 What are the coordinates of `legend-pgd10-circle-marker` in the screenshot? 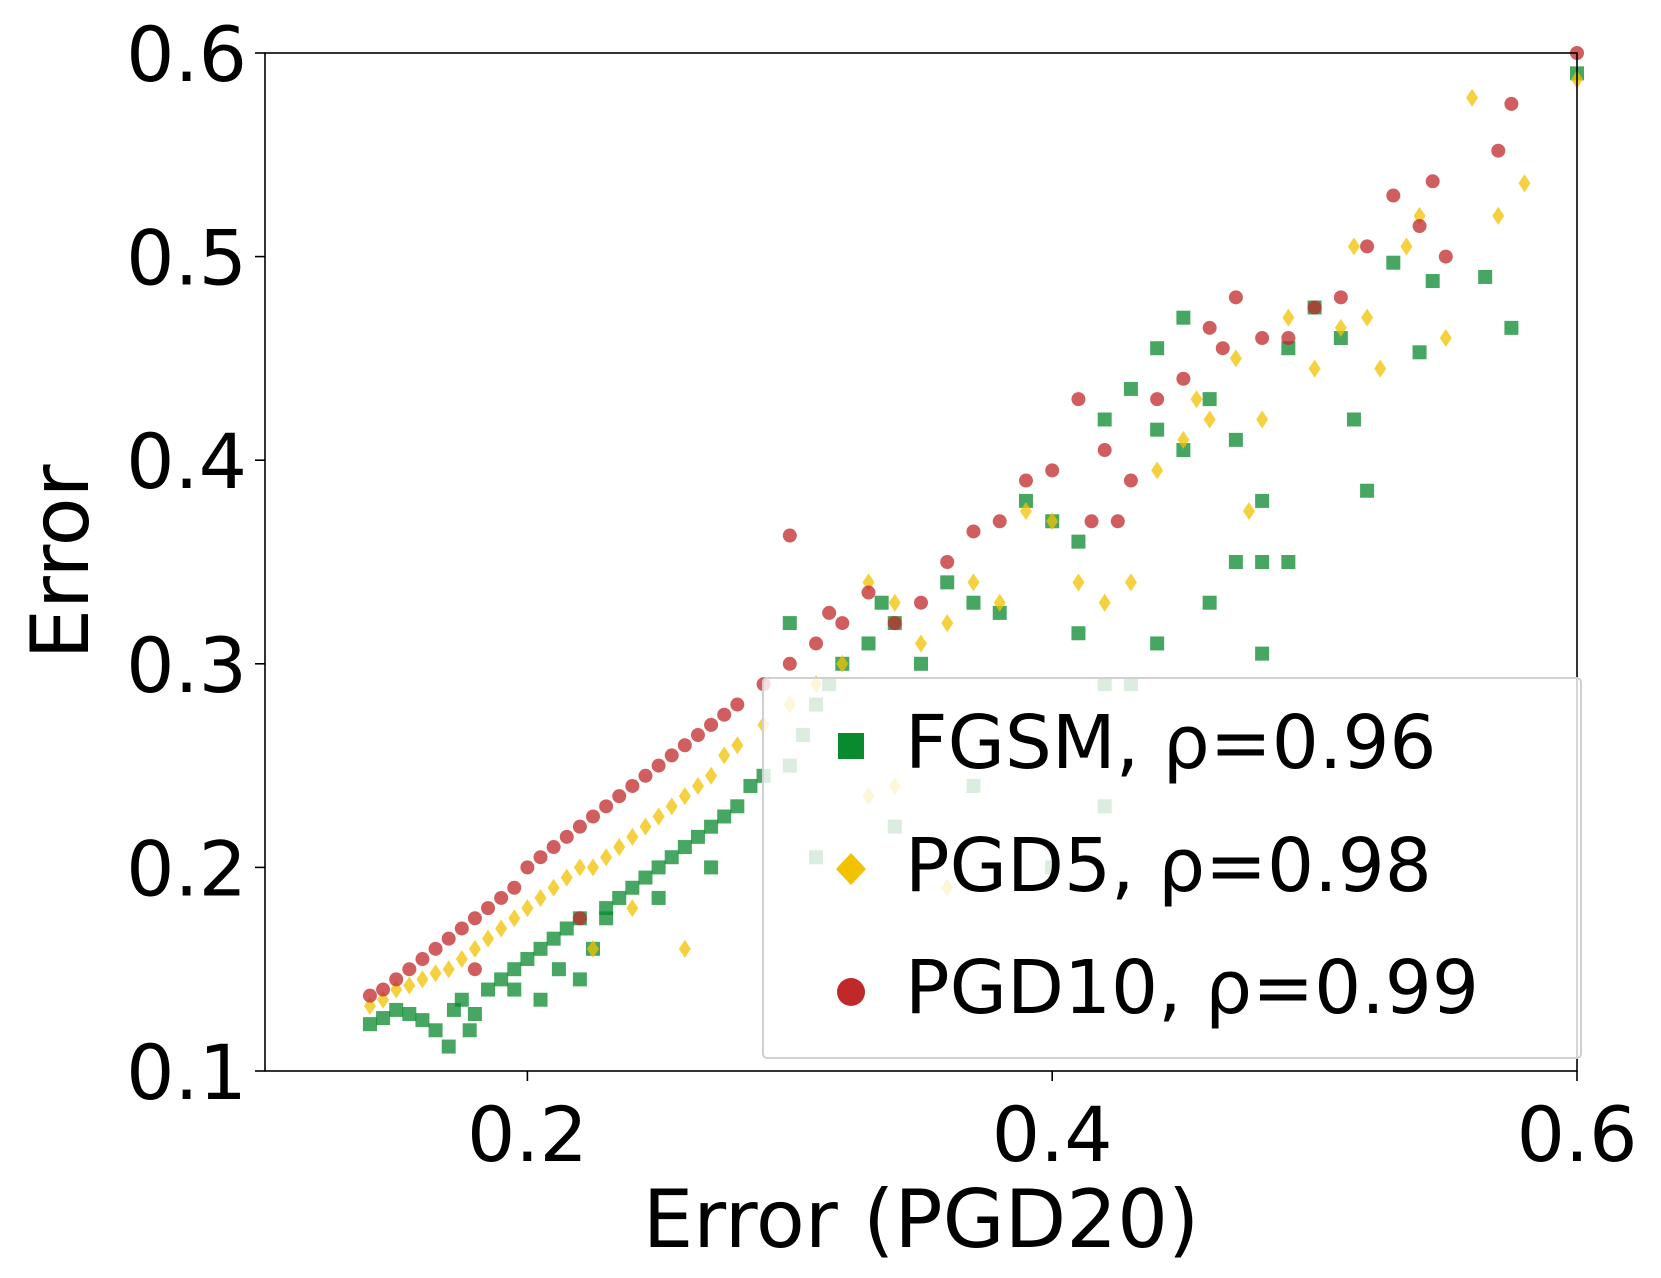 It's located at (851, 992).